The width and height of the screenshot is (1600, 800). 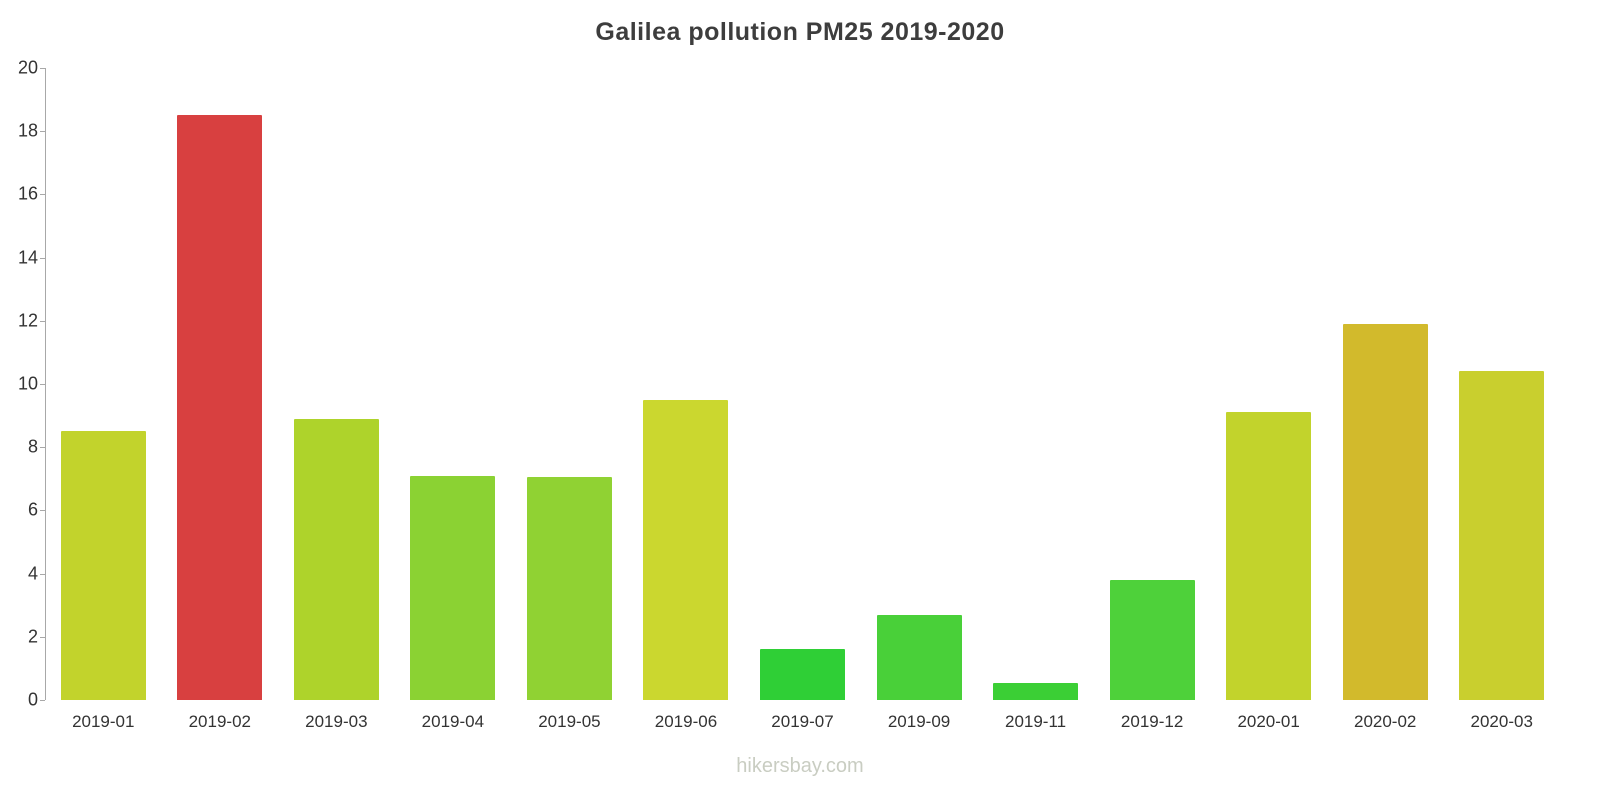 I want to click on x-axis-tick-label: 2019-12, so click(x=1152, y=721).